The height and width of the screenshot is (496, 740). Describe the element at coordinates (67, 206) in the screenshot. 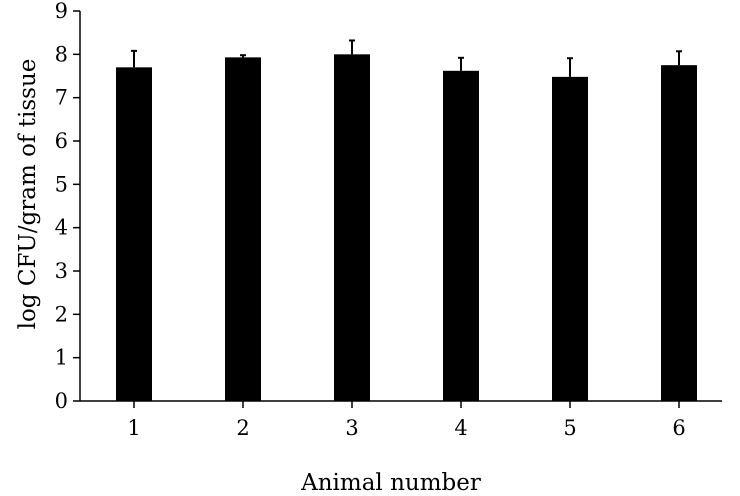

I see `y-axis-ticks: 0 1 2 3 4 5 6 7 8 9` at that location.